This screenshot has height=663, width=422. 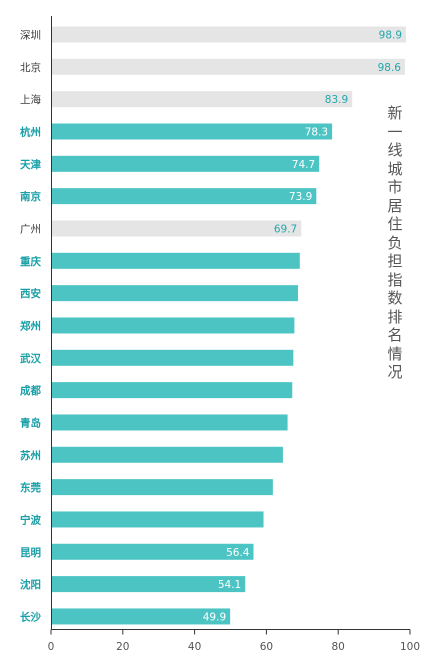 What do you see at coordinates (30, 261) in the screenshot?
I see `category-label-7: 重庆` at bounding box center [30, 261].